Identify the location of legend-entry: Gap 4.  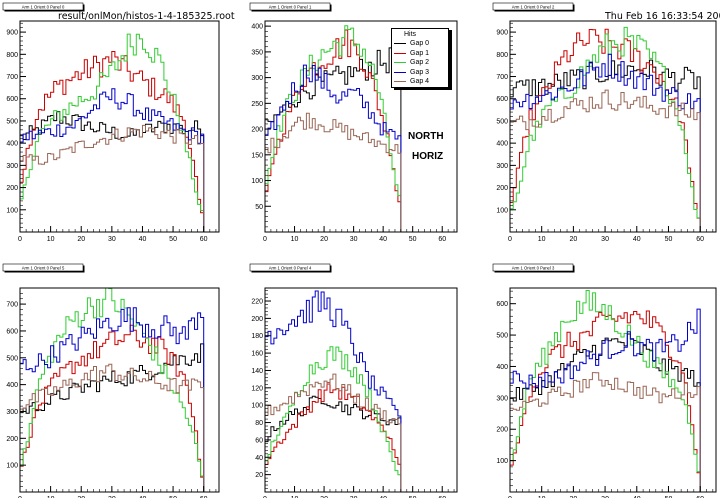
(411, 82).